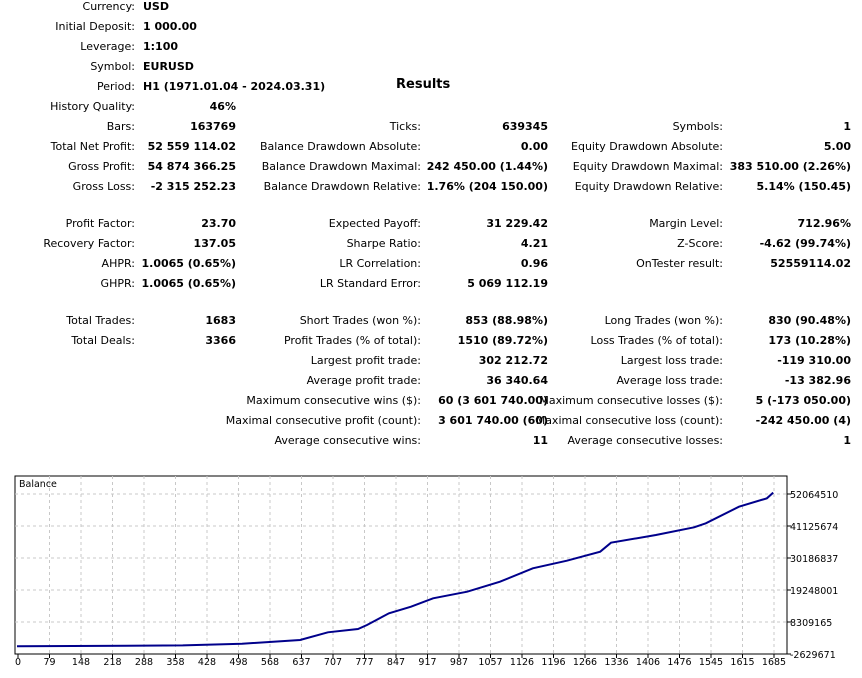 Image resolution: width=862 pixels, height=678 pixels. I want to click on x-tick-label: 79, so click(49, 662).